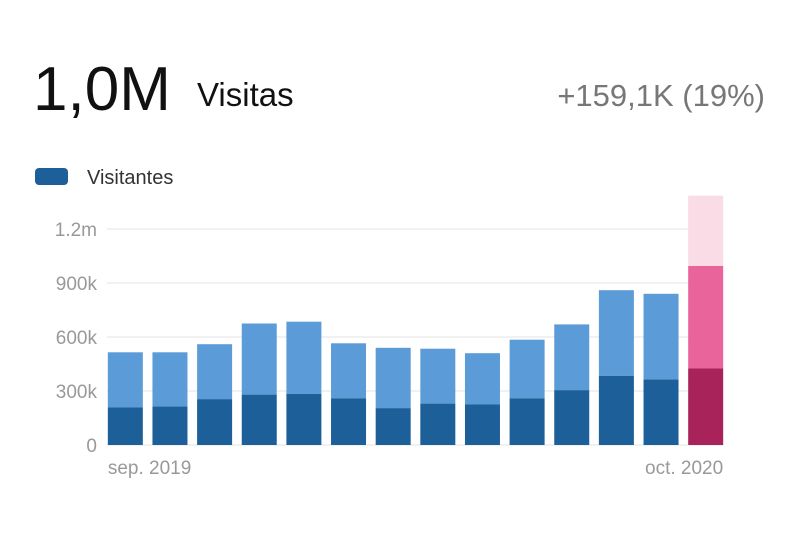  Describe the element at coordinates (77, 338) in the screenshot. I see `y-tick-label: 600k` at that location.